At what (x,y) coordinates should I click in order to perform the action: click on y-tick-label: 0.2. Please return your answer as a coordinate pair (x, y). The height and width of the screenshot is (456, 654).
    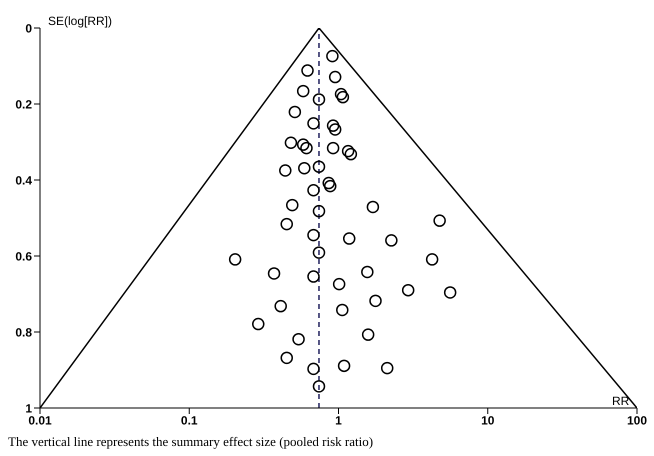
    Looking at the image, I should click on (23, 104).